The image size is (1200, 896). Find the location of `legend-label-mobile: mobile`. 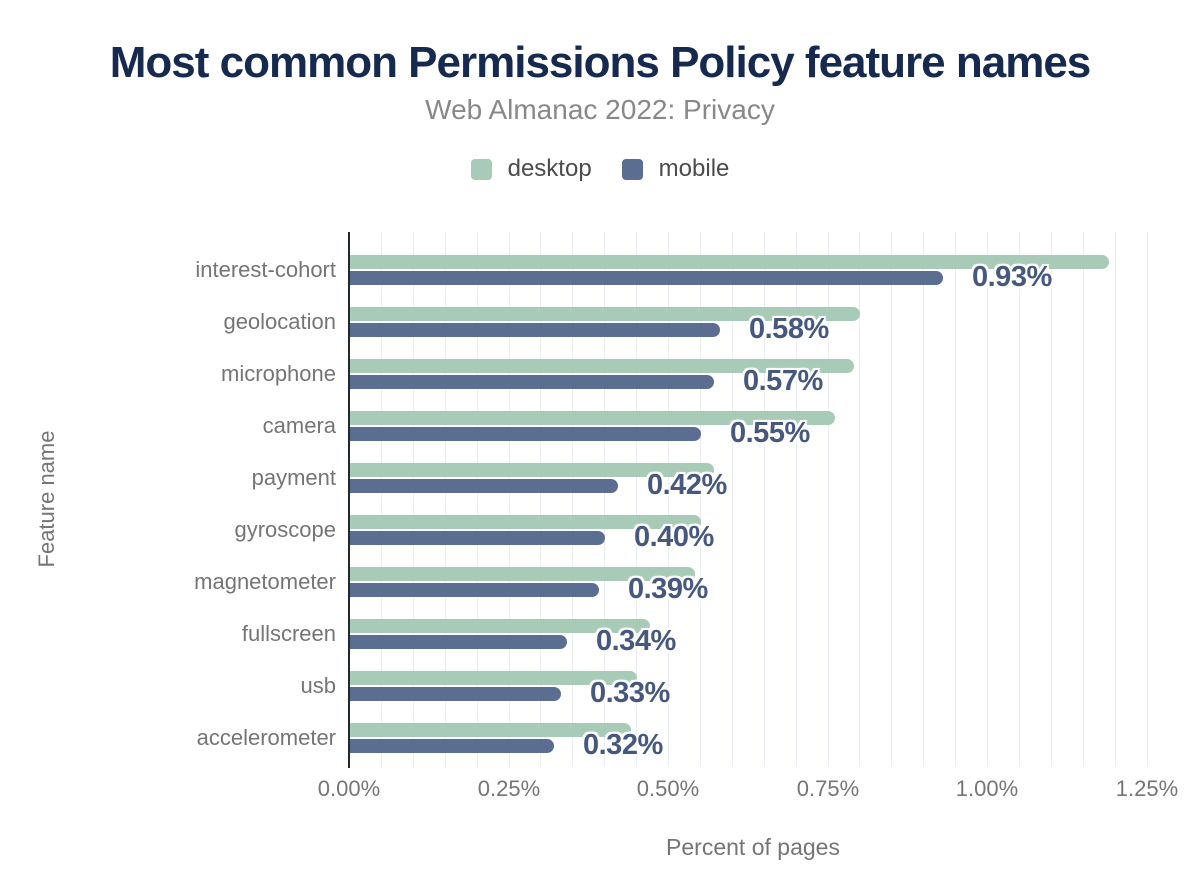

legend-label-mobile: mobile is located at coordinates (694, 168).